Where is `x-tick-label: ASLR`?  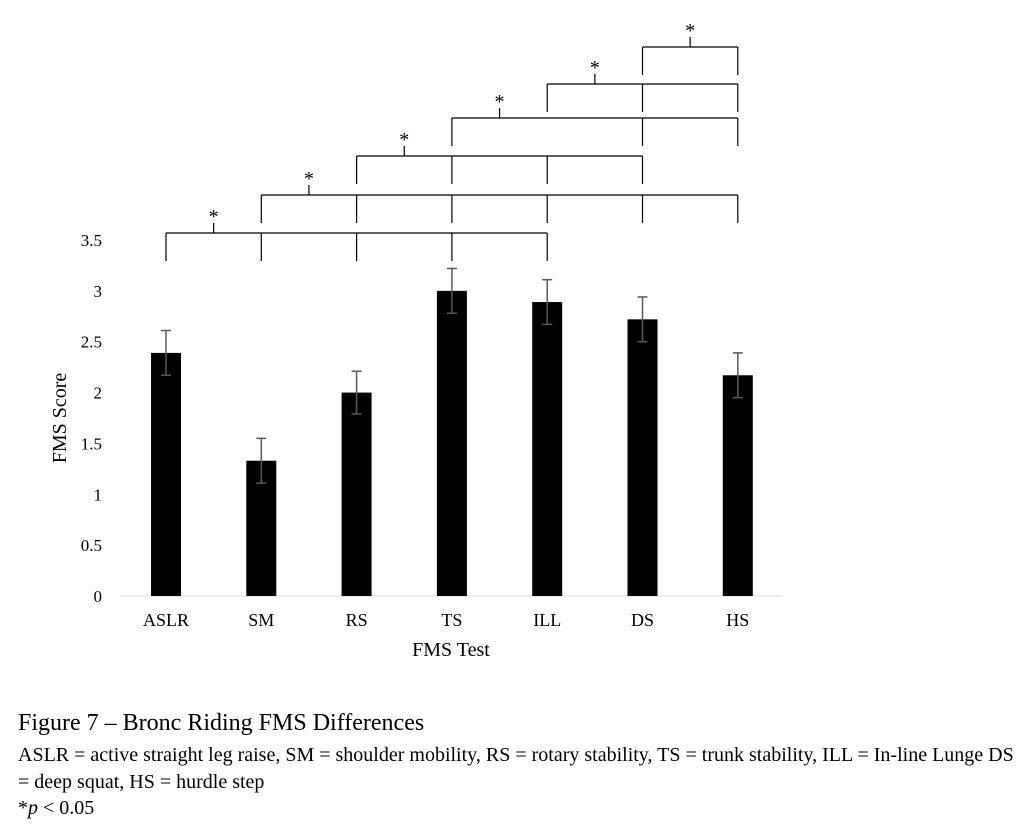
x-tick-label: ASLR is located at coordinates (166, 620).